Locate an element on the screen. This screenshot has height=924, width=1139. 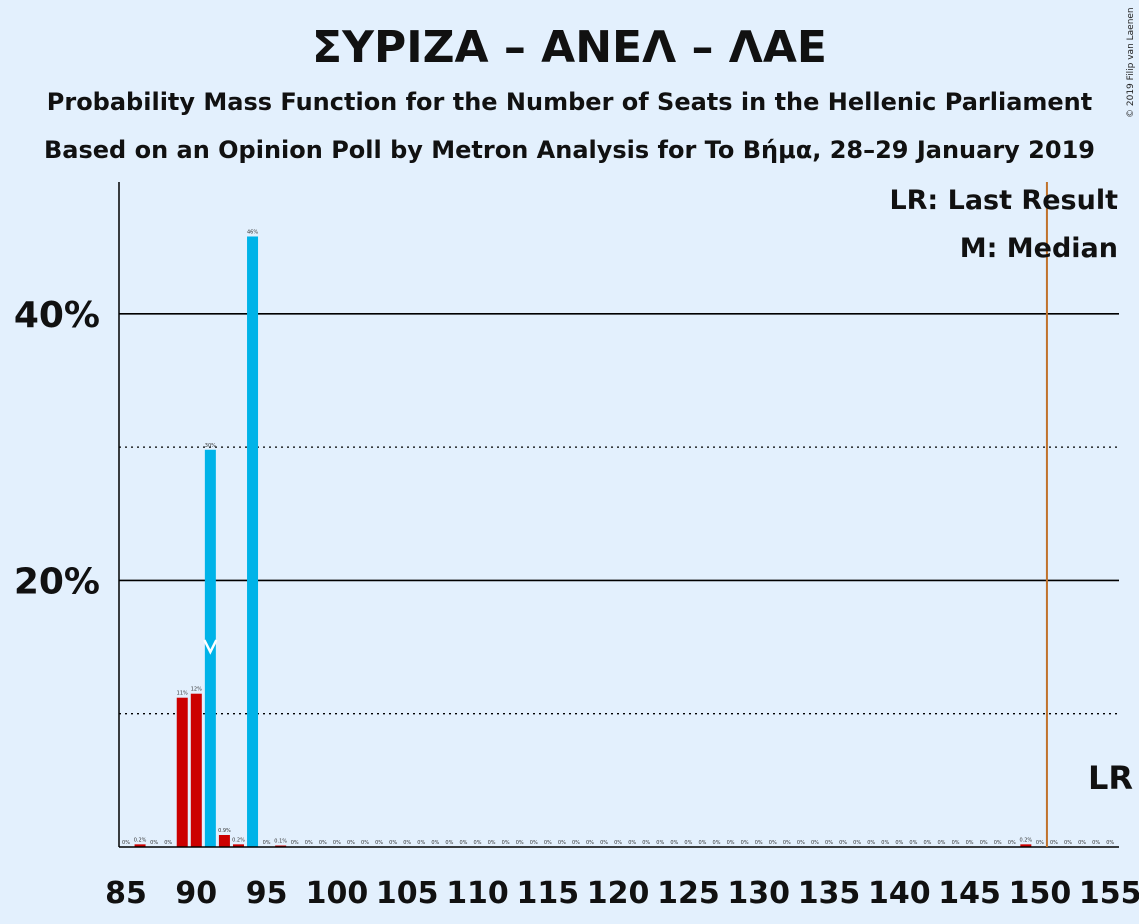
chart-title: ΣΥΡΙΖΑ – ΑΝΕΛ – ΛΑΕ is located at coordinates (569, 47).